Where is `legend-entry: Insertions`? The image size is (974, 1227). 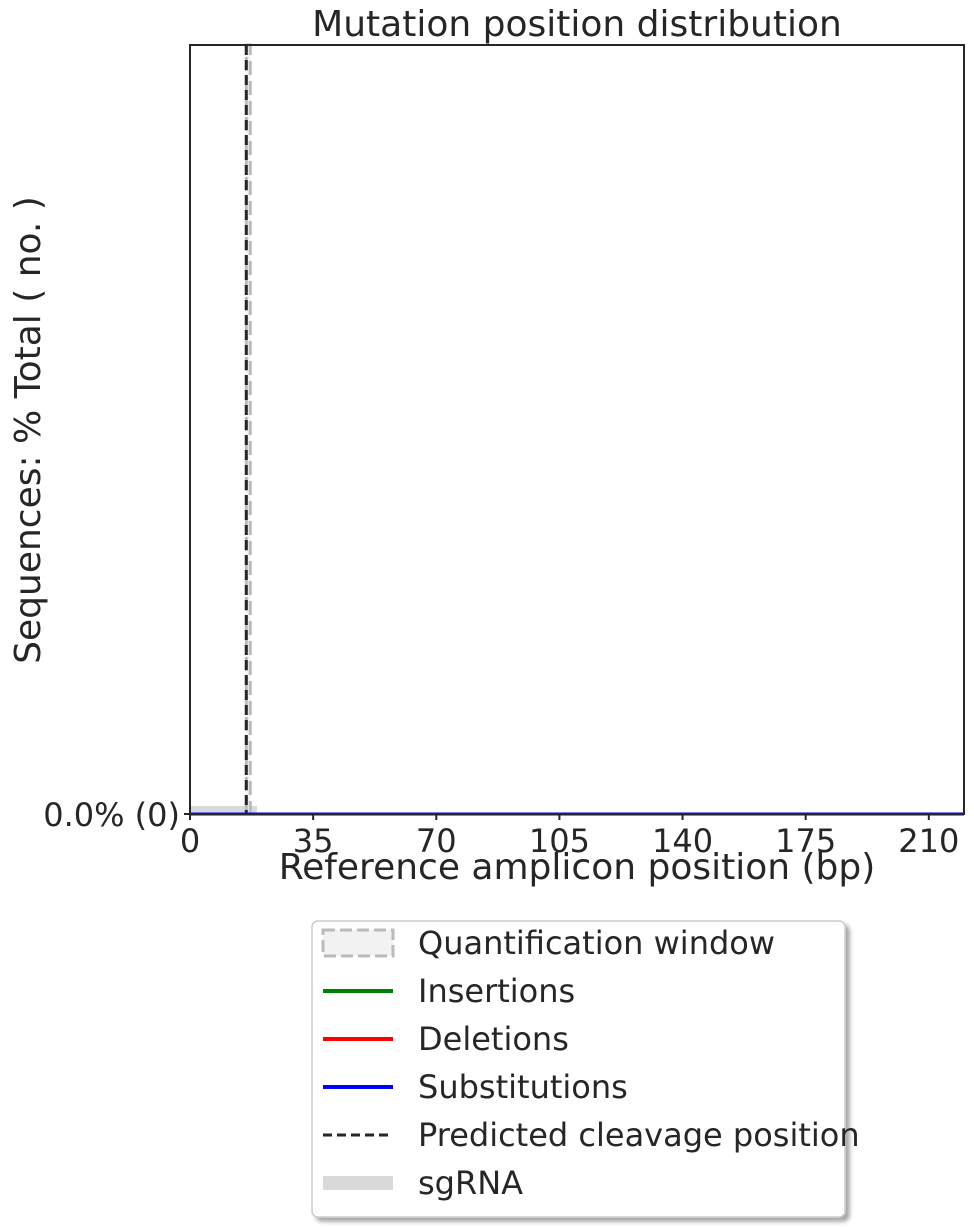 legend-entry: Insertions is located at coordinates (449, 991).